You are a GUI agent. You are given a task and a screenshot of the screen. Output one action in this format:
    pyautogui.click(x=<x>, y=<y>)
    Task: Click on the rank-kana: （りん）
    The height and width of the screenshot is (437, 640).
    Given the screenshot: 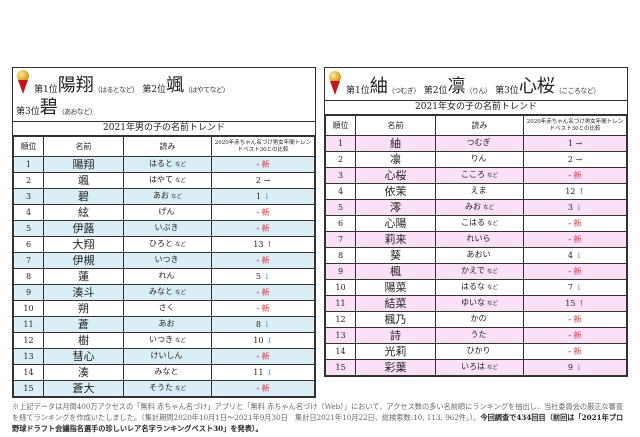 What is the action you would take?
    pyautogui.click(x=478, y=91)
    